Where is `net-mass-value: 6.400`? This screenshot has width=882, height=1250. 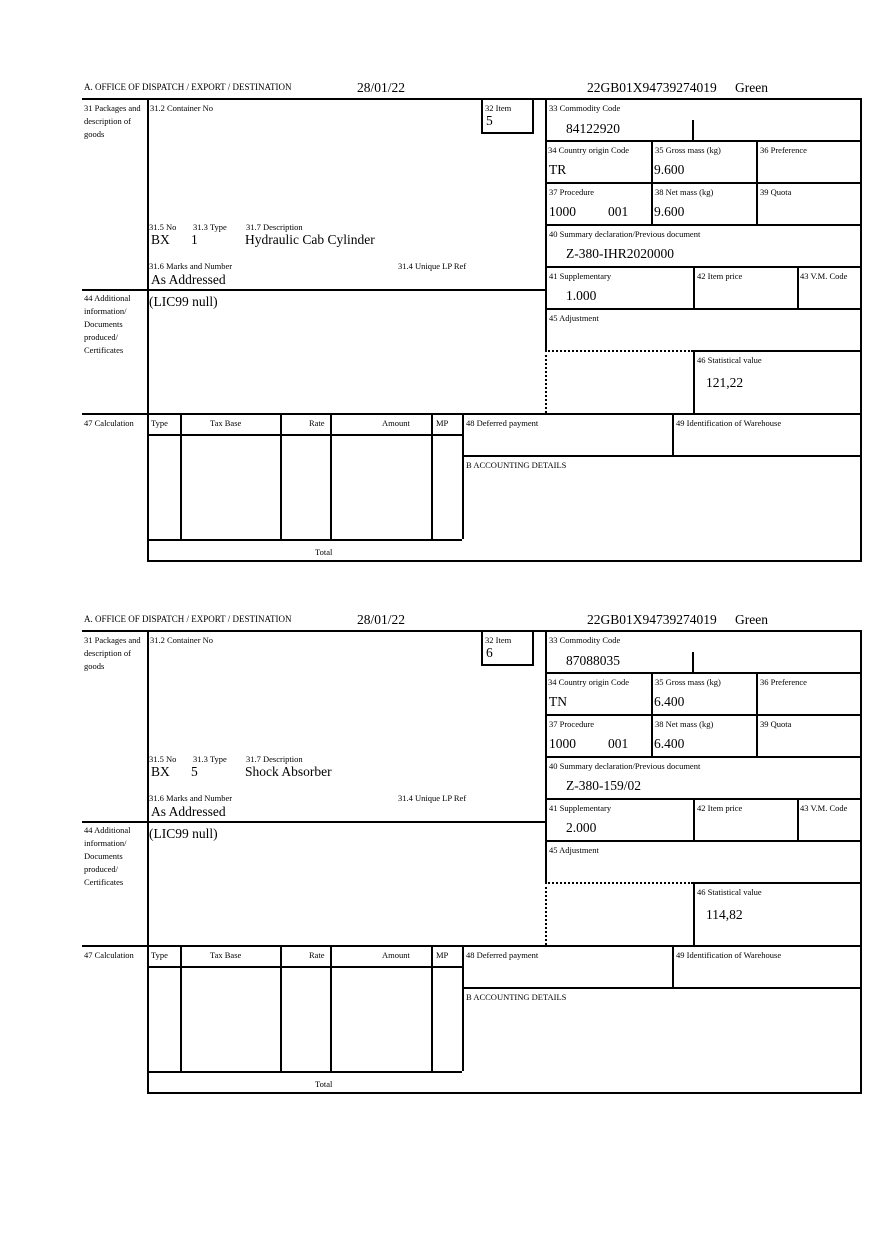 net-mass-value: 6.400 is located at coordinates (669, 743).